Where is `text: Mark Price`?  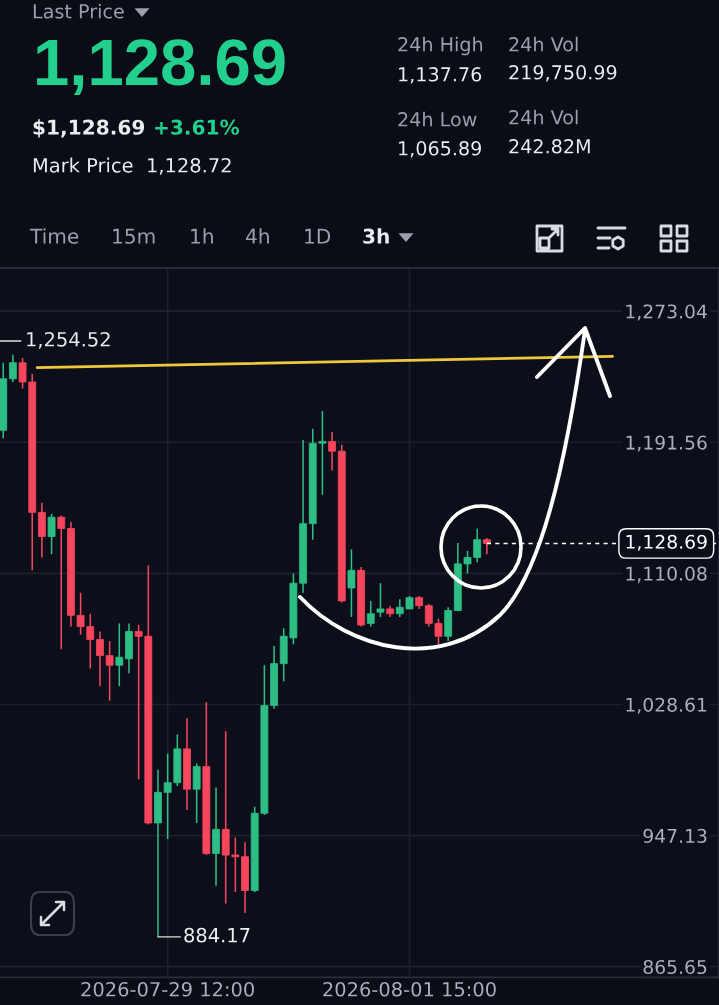
text: Mark Price is located at coordinates (83, 165).